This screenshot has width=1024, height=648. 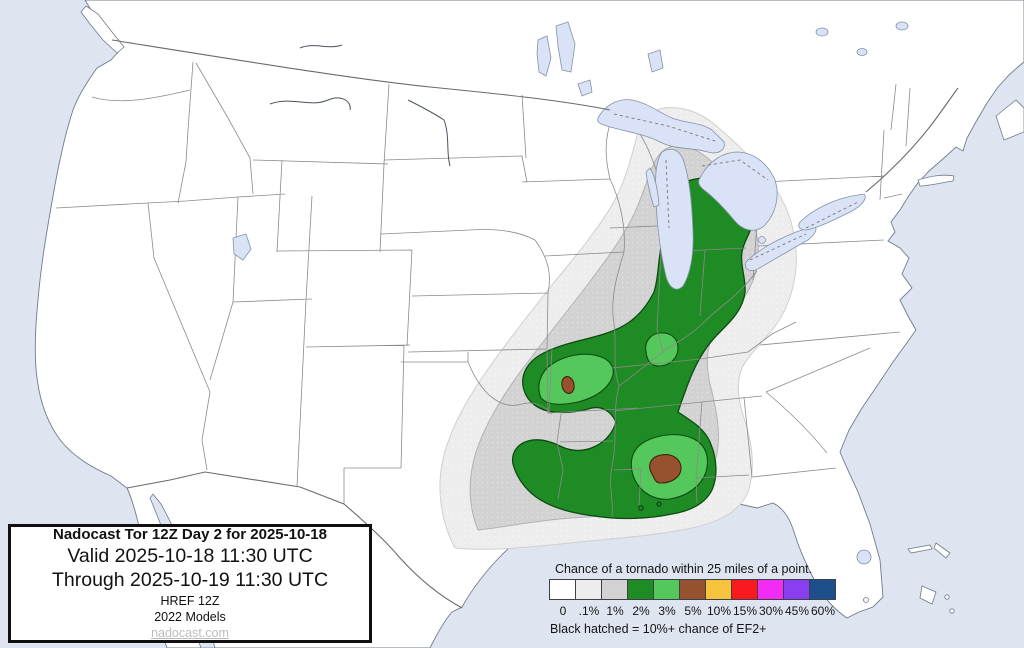 I want to click on nova-scotia, so click(x=1009, y=120).